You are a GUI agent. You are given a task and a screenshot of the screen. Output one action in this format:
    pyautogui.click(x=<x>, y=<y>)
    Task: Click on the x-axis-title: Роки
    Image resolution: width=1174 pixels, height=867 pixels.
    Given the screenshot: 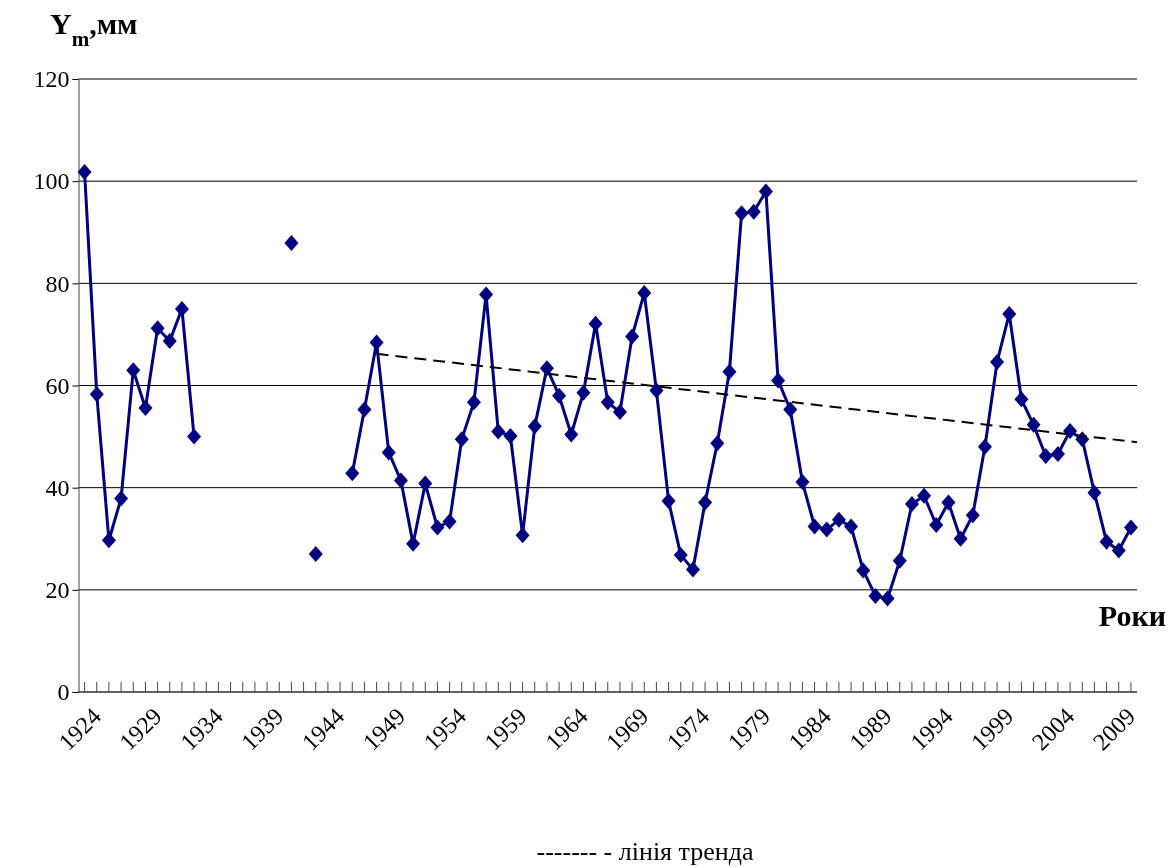 What is the action you would take?
    pyautogui.click(x=1132, y=615)
    